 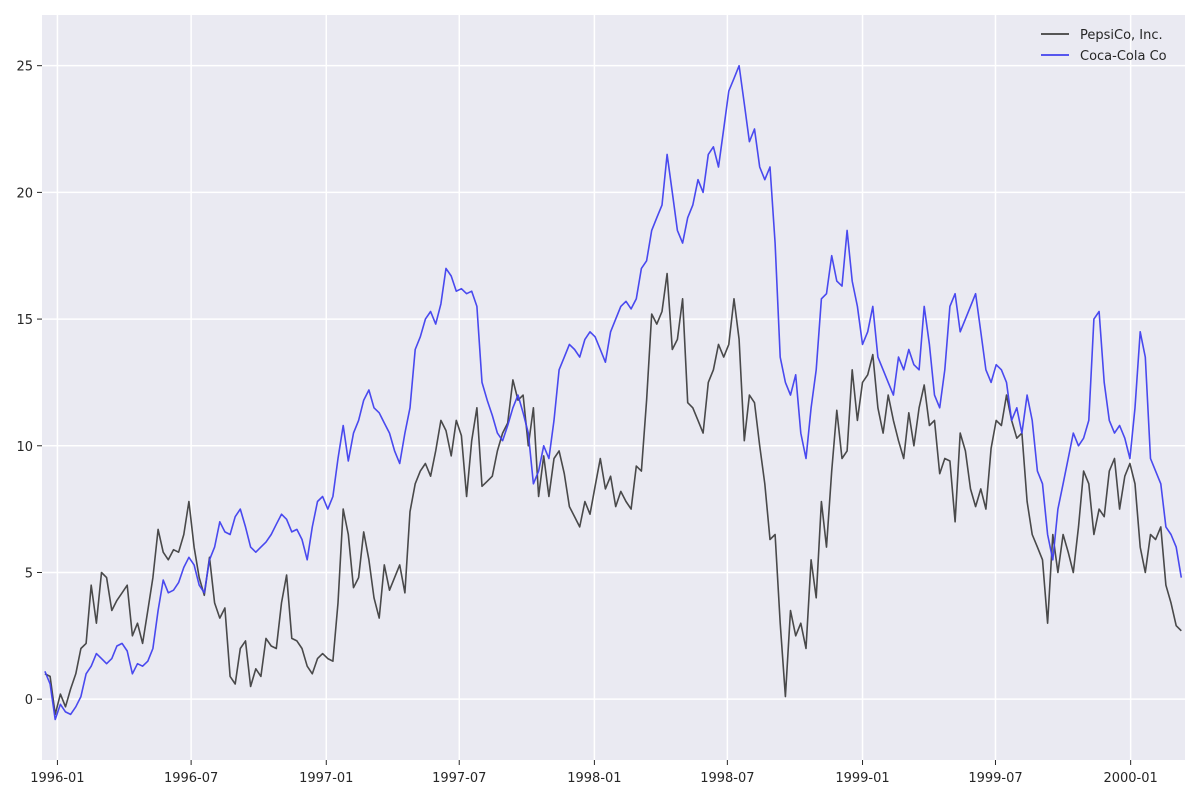 I want to click on x-tick-label: 1999-01, so click(x=862, y=778).